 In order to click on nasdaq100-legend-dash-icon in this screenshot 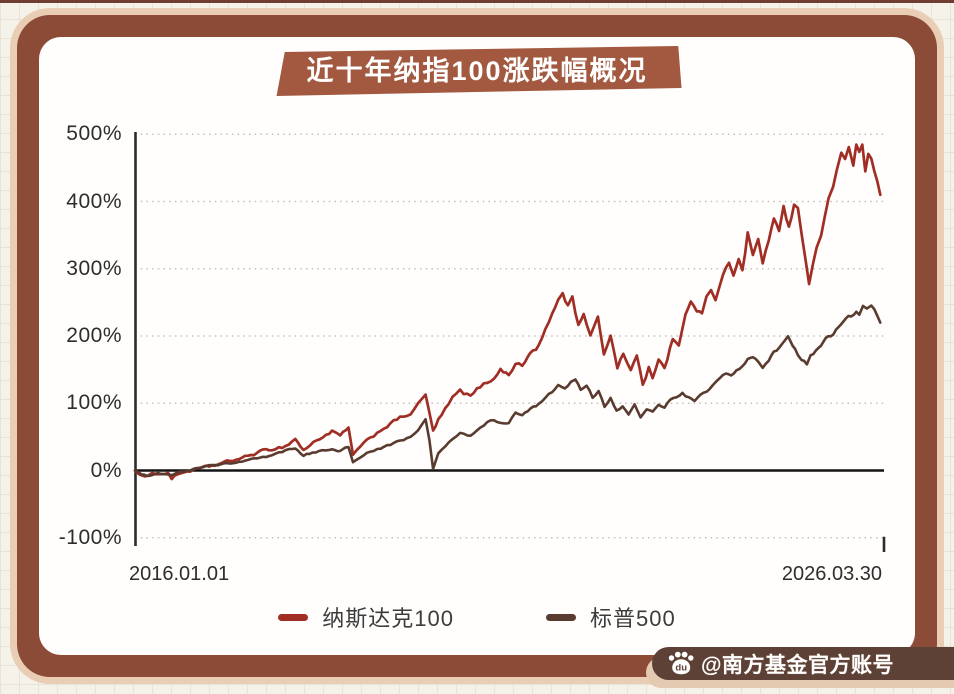, I will do `click(293, 617)`.